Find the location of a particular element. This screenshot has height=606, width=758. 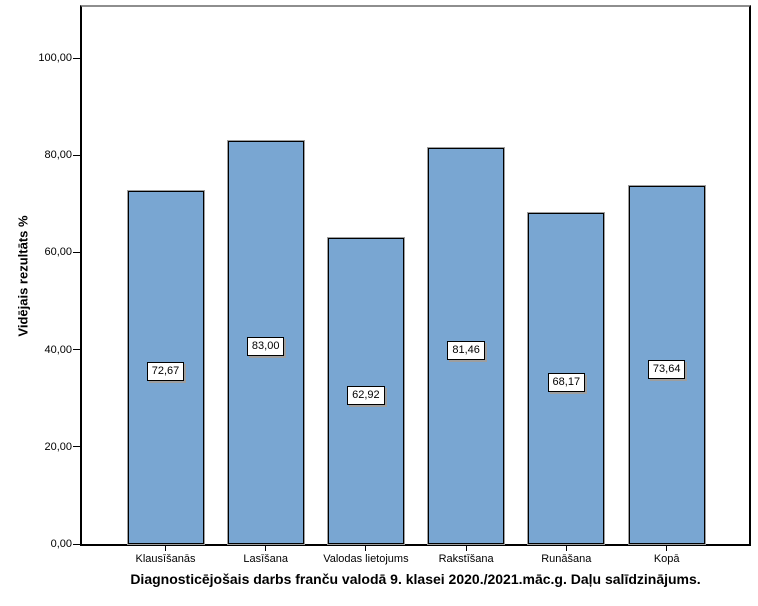

bar-lasisana: 83,00 is located at coordinates (265, 342).